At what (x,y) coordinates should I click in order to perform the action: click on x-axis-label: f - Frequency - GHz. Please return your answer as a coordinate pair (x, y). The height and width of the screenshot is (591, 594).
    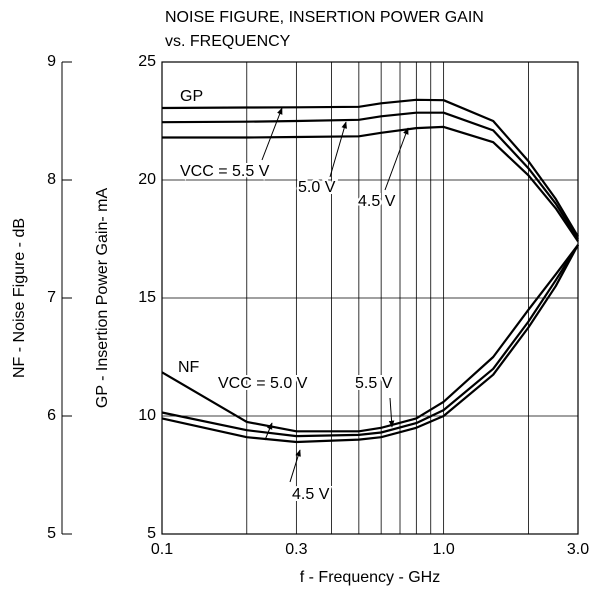
    Looking at the image, I should click on (370, 577).